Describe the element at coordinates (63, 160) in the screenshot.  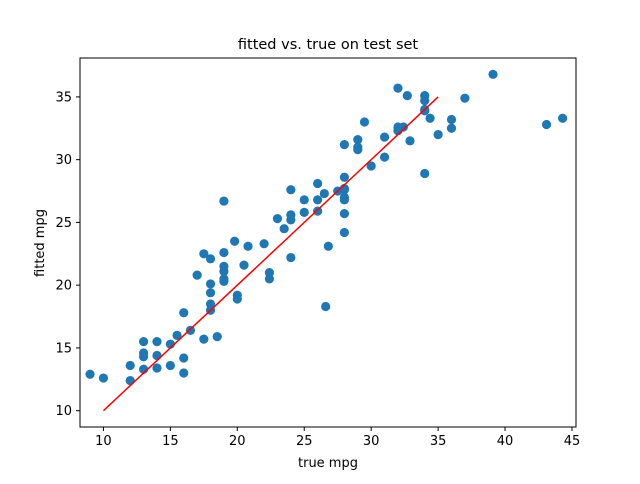
I see `y-tick-label-30: 30` at that location.